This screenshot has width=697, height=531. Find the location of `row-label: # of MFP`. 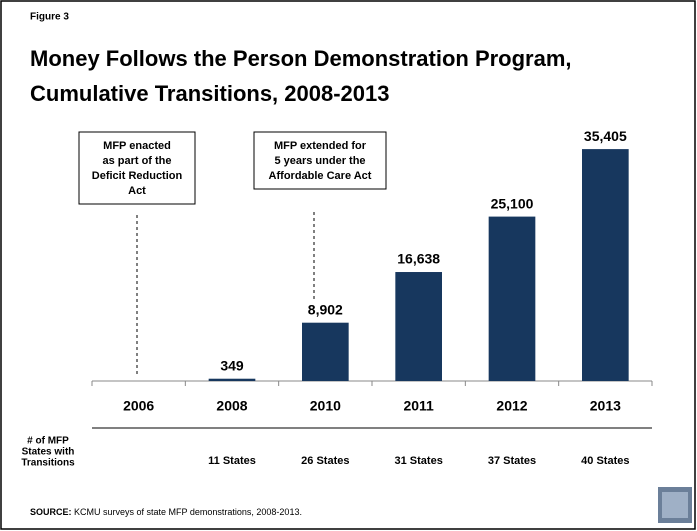

row-label: # of MFP is located at coordinates (48, 441).